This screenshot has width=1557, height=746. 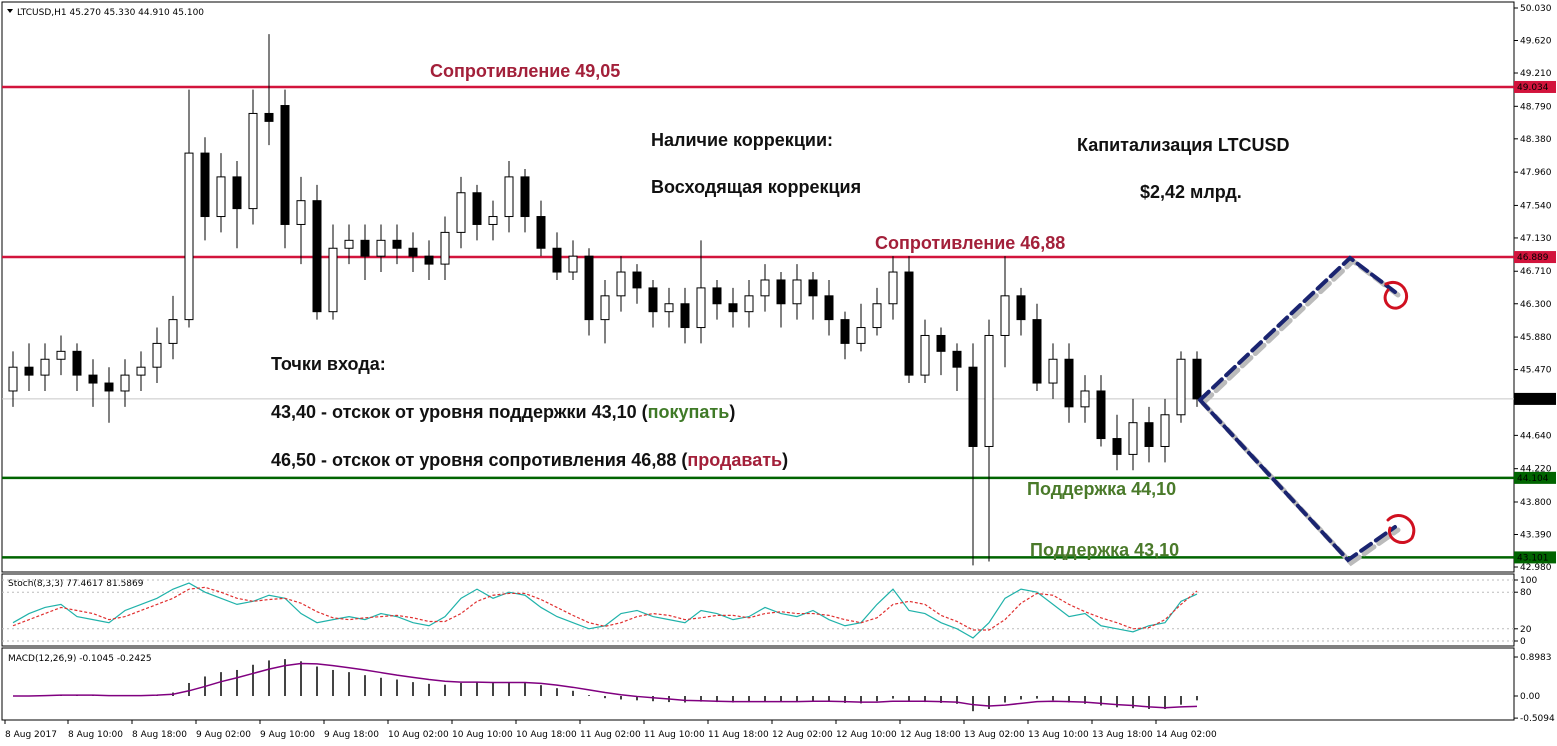 I want to click on y-tick-label: 0.8983, so click(x=1536, y=658).